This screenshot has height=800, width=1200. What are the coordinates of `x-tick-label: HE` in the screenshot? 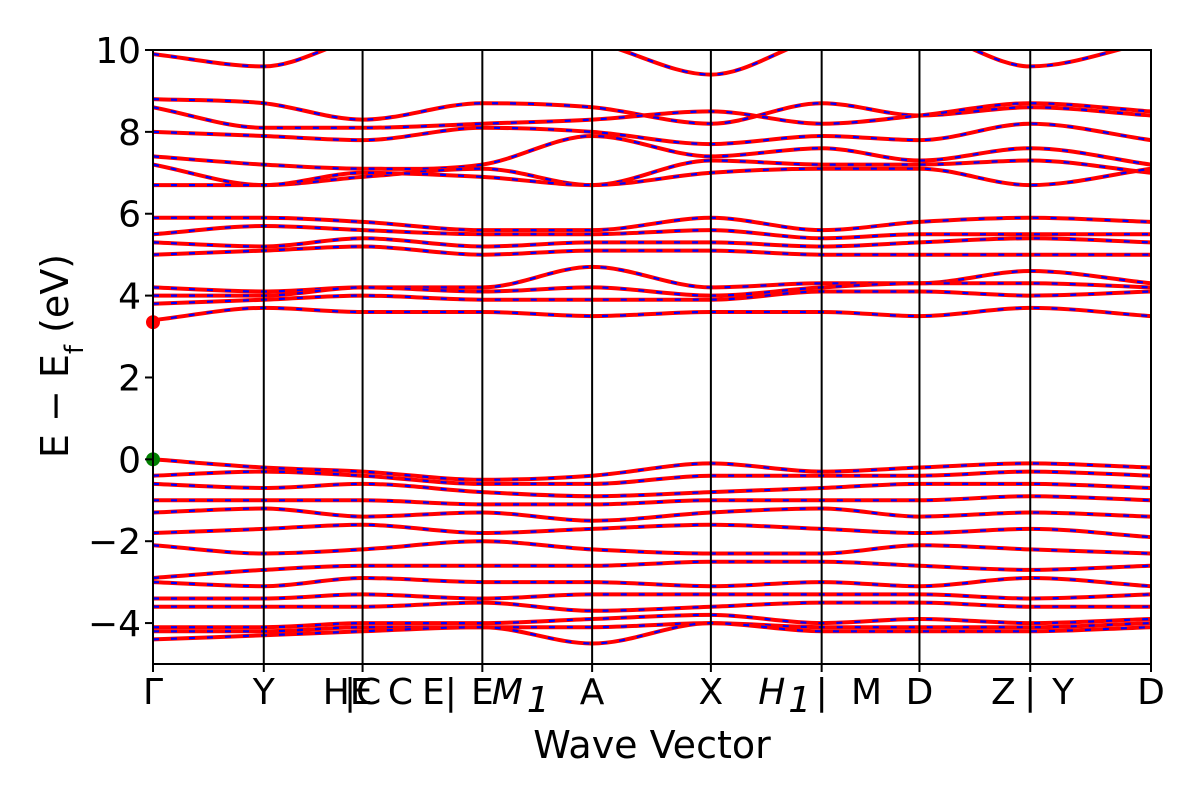 It's located at (348, 692).